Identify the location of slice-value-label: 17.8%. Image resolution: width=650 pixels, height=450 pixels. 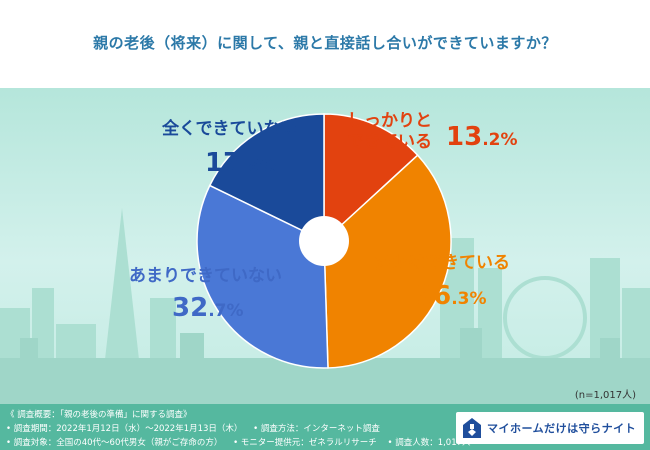
(241, 163).